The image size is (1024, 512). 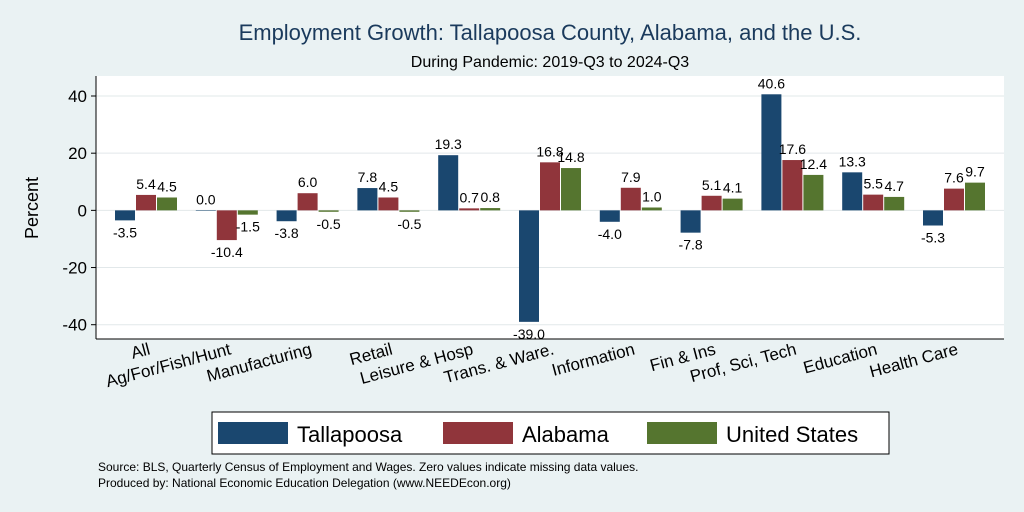 I want to click on data-label: 40.6, so click(x=771, y=83).